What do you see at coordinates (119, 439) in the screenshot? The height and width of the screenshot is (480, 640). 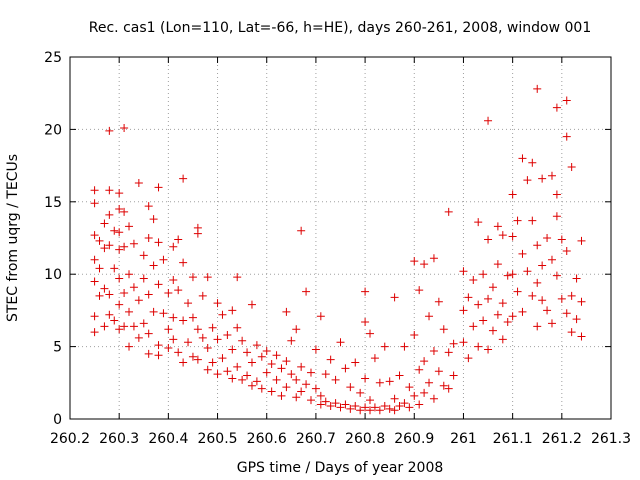 I see `x-tick-label: 260.3` at bounding box center [119, 439].